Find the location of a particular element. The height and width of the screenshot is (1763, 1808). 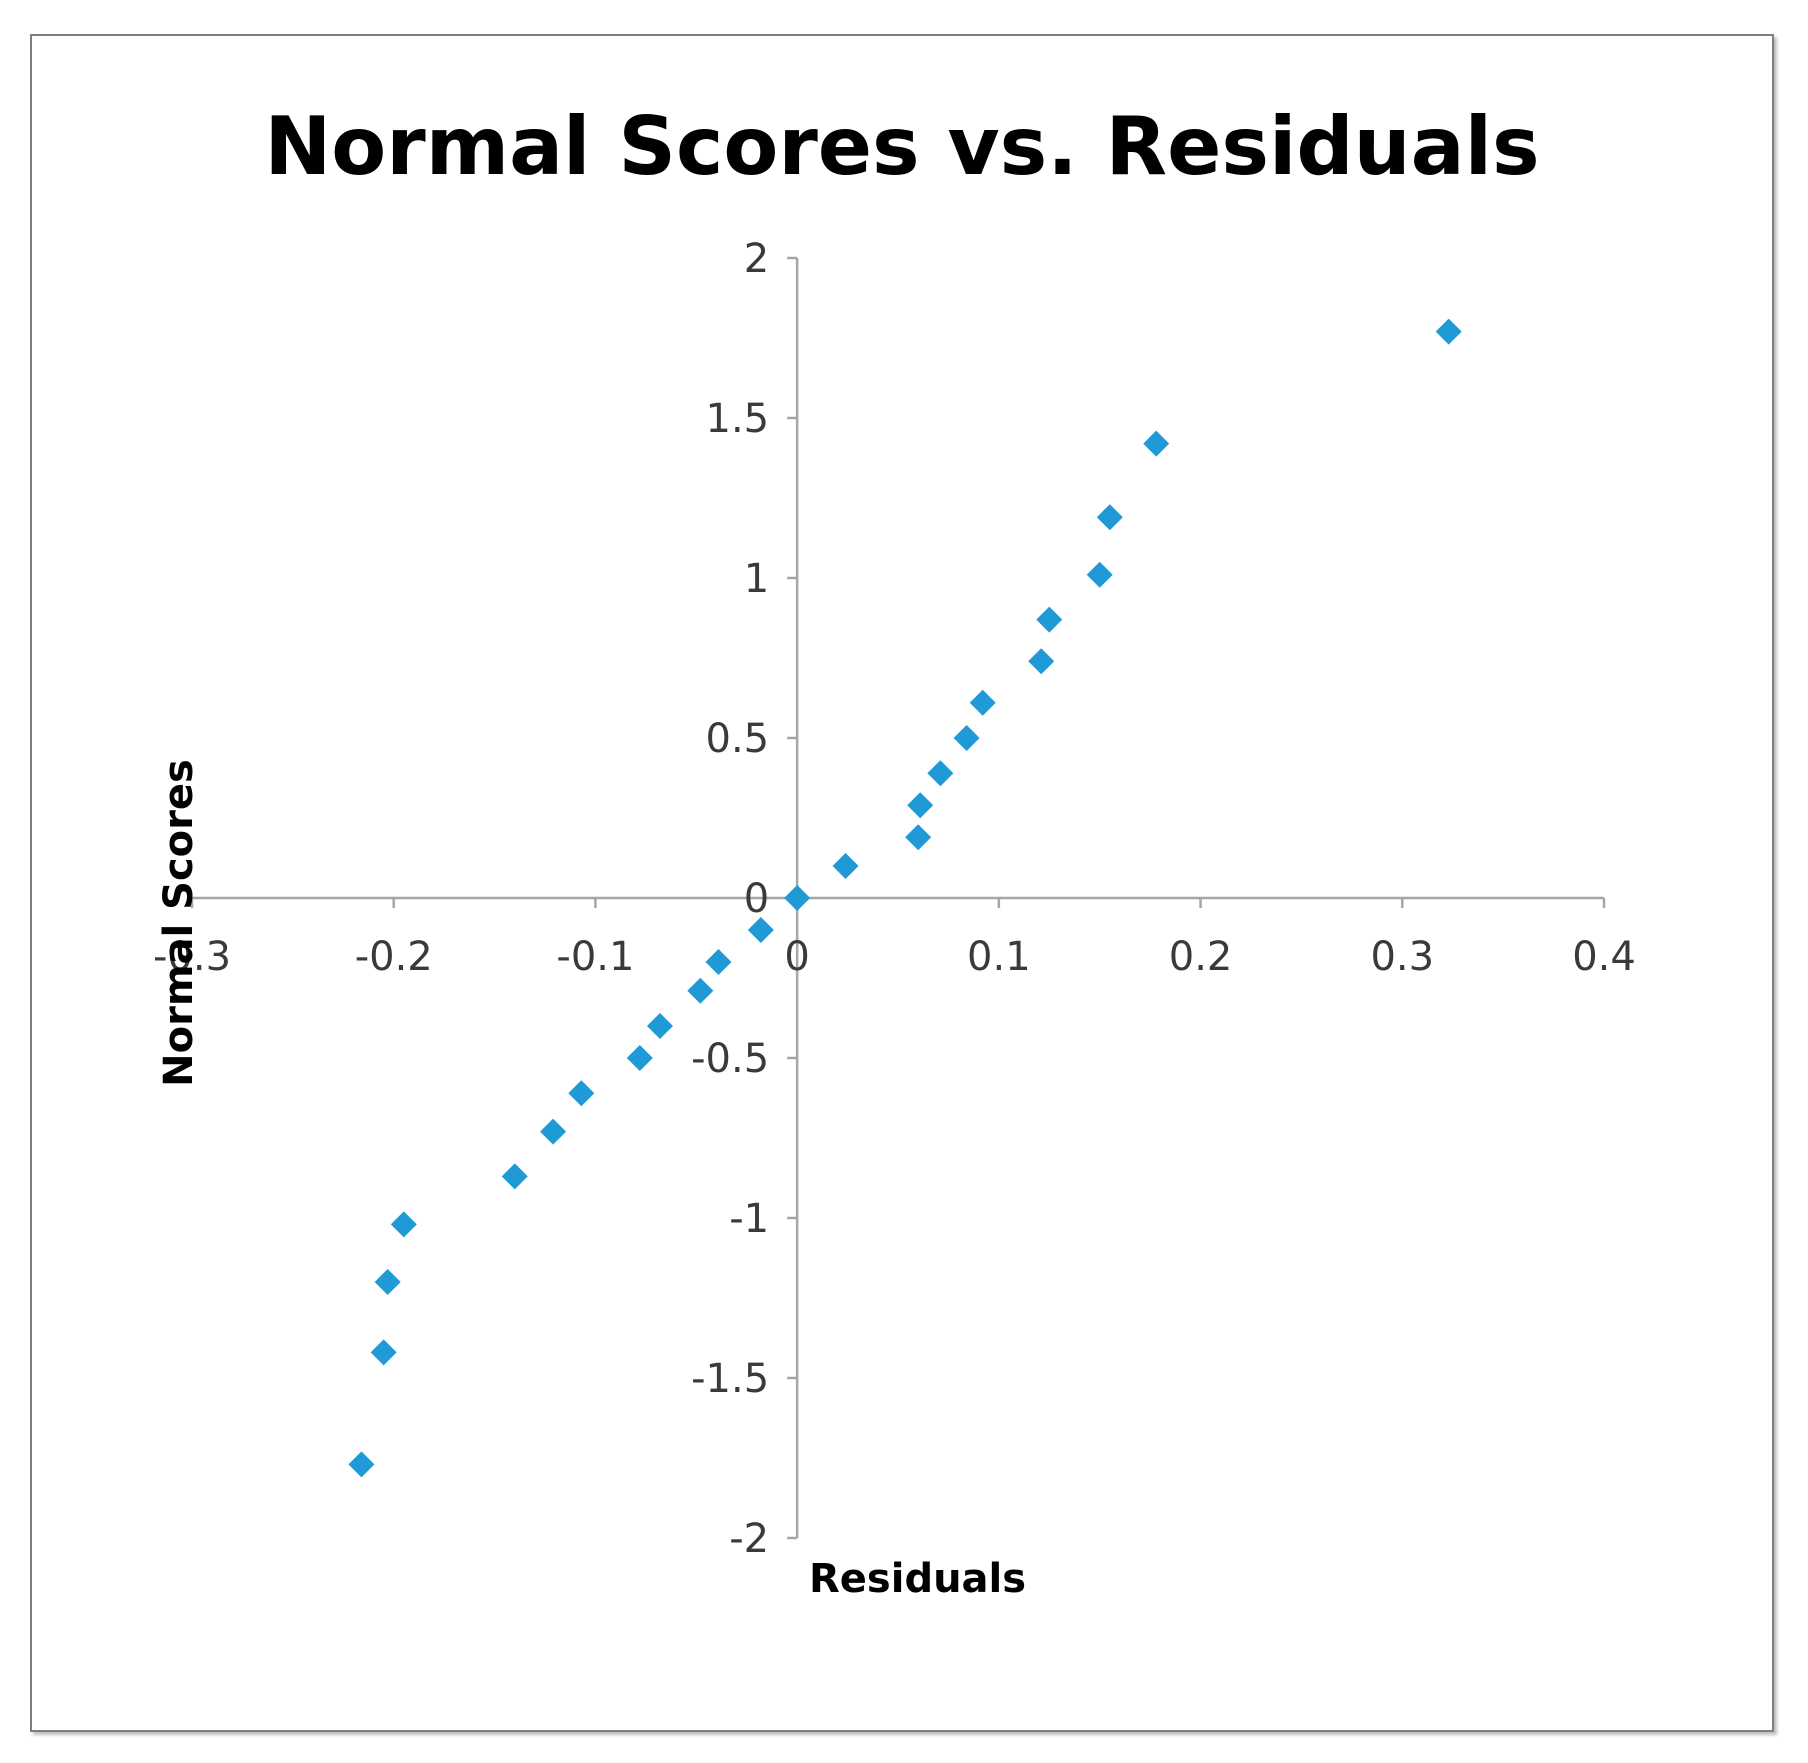

y-axis-ticks: 2 1.5 1 0.5 0 -0.5 -1 -1.5 -2 is located at coordinates (744, 899).